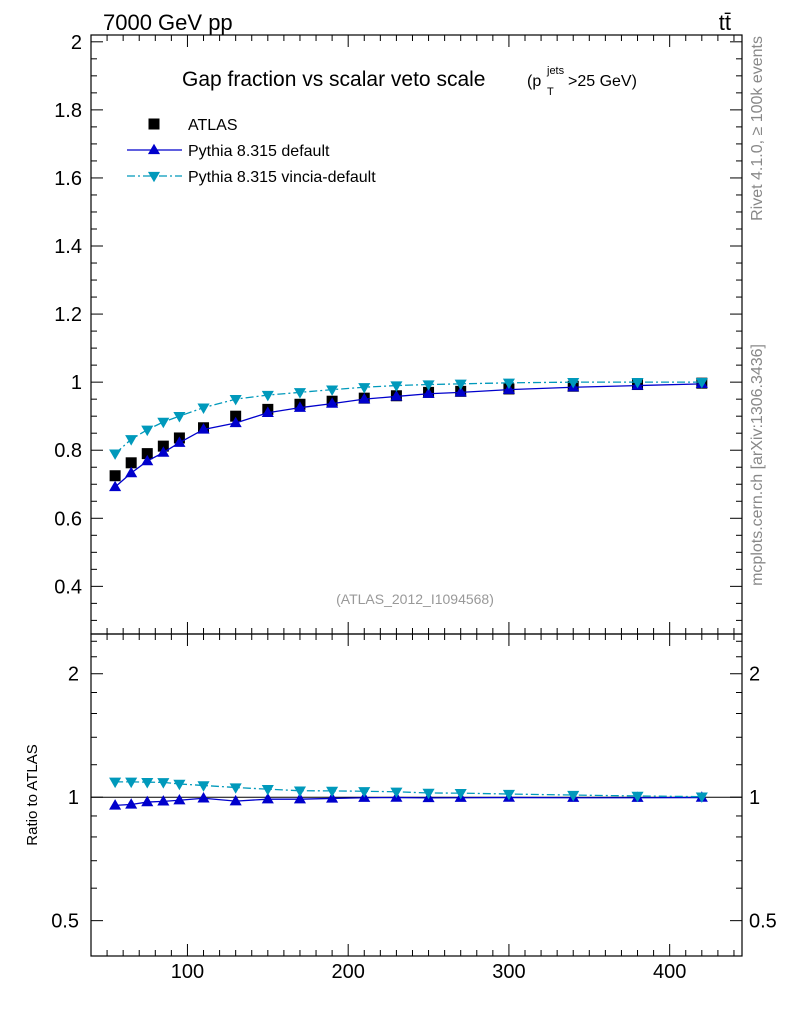  I want to click on legend-marker-atlas, so click(154, 124).